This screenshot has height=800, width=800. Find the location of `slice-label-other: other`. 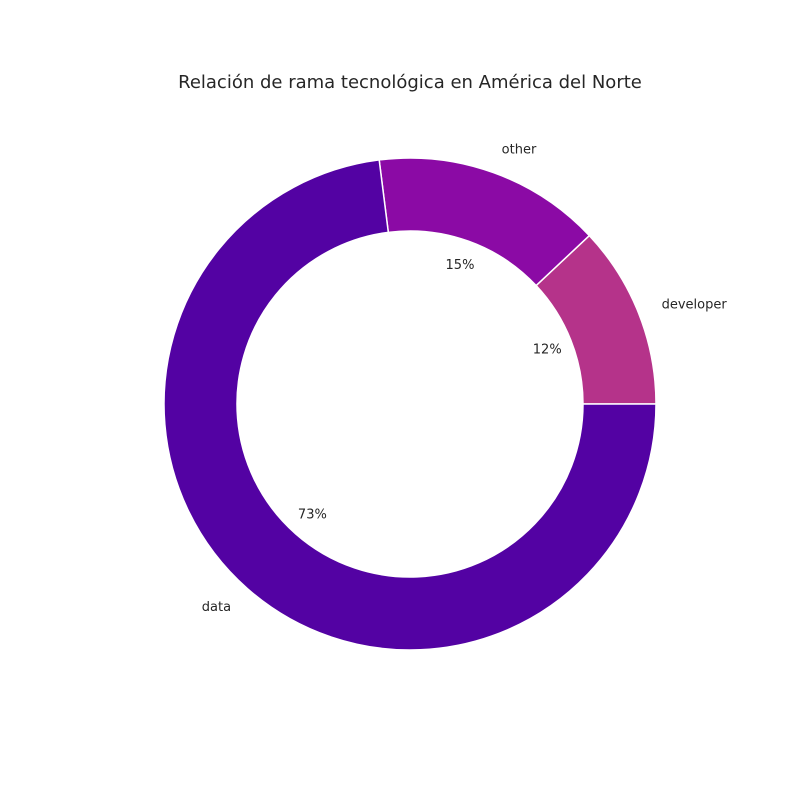

slice-label-other: other is located at coordinates (519, 149).